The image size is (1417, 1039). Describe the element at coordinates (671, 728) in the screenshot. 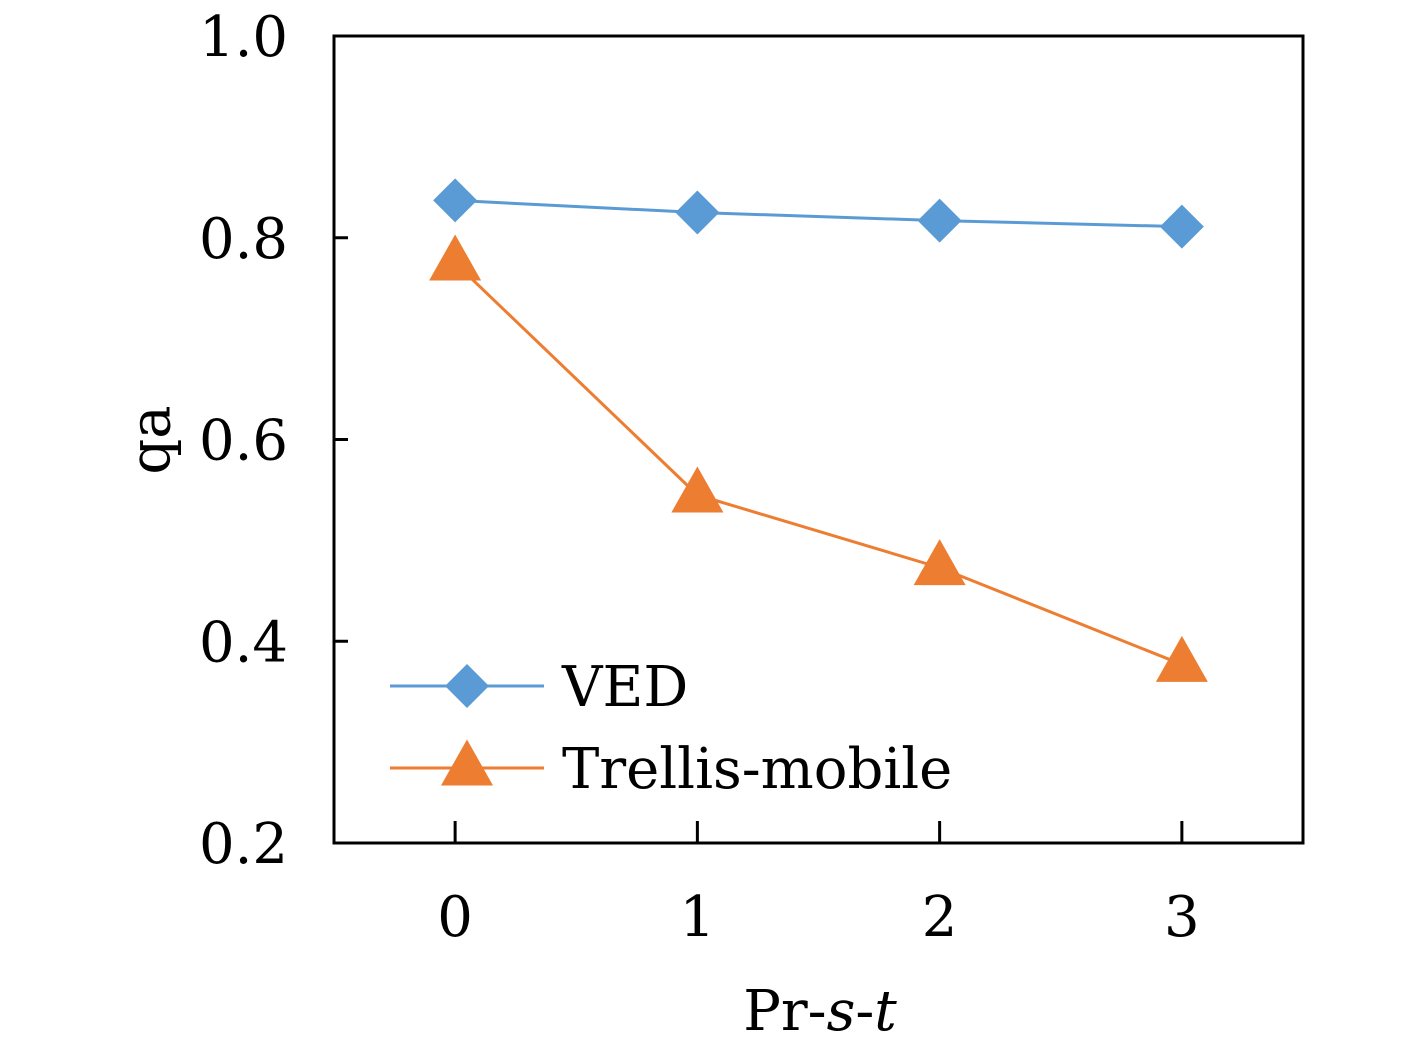

I see `legend: VED Trellis-mobile` at that location.